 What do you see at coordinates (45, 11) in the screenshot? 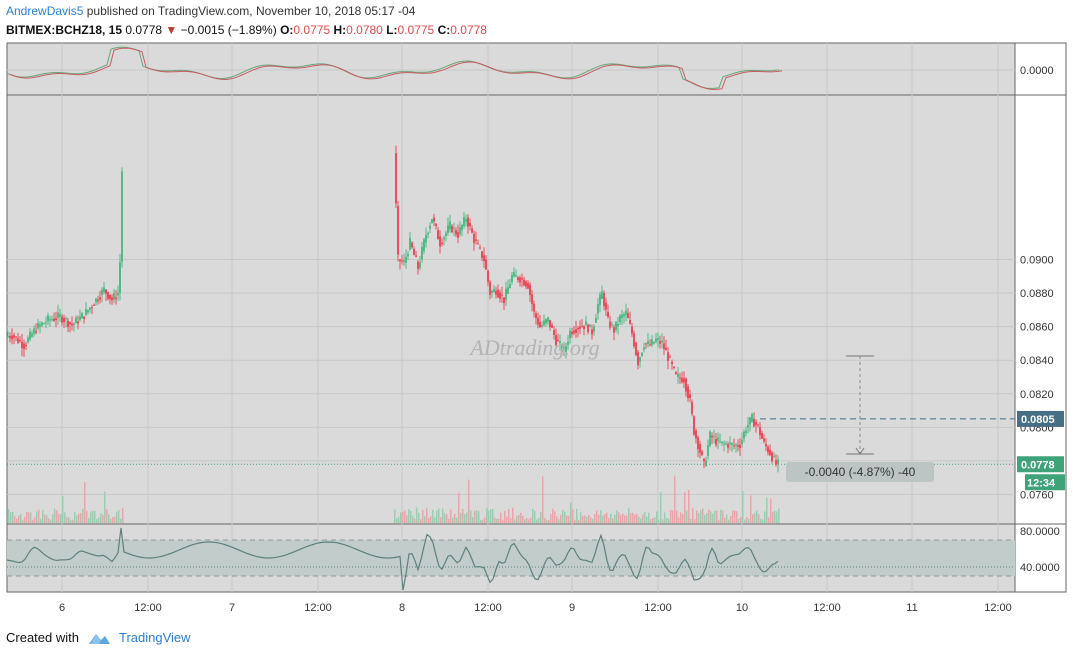
I see `author-link: AndrewDavis5` at bounding box center [45, 11].